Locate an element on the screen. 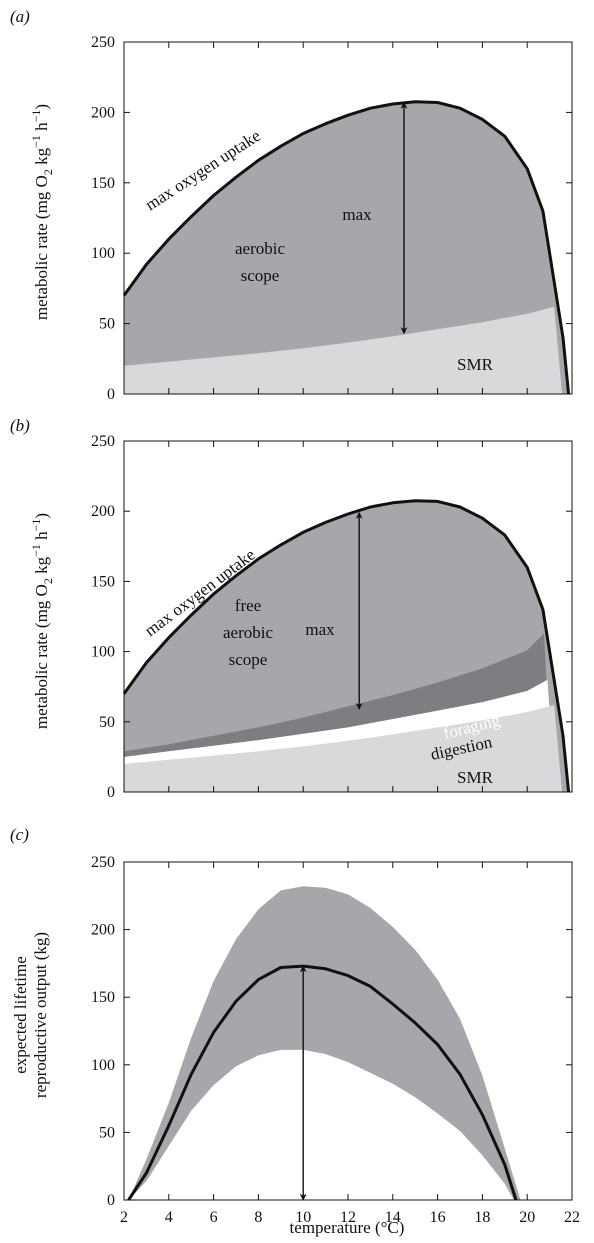  x-tick-label: 2 is located at coordinates (124, 1217).